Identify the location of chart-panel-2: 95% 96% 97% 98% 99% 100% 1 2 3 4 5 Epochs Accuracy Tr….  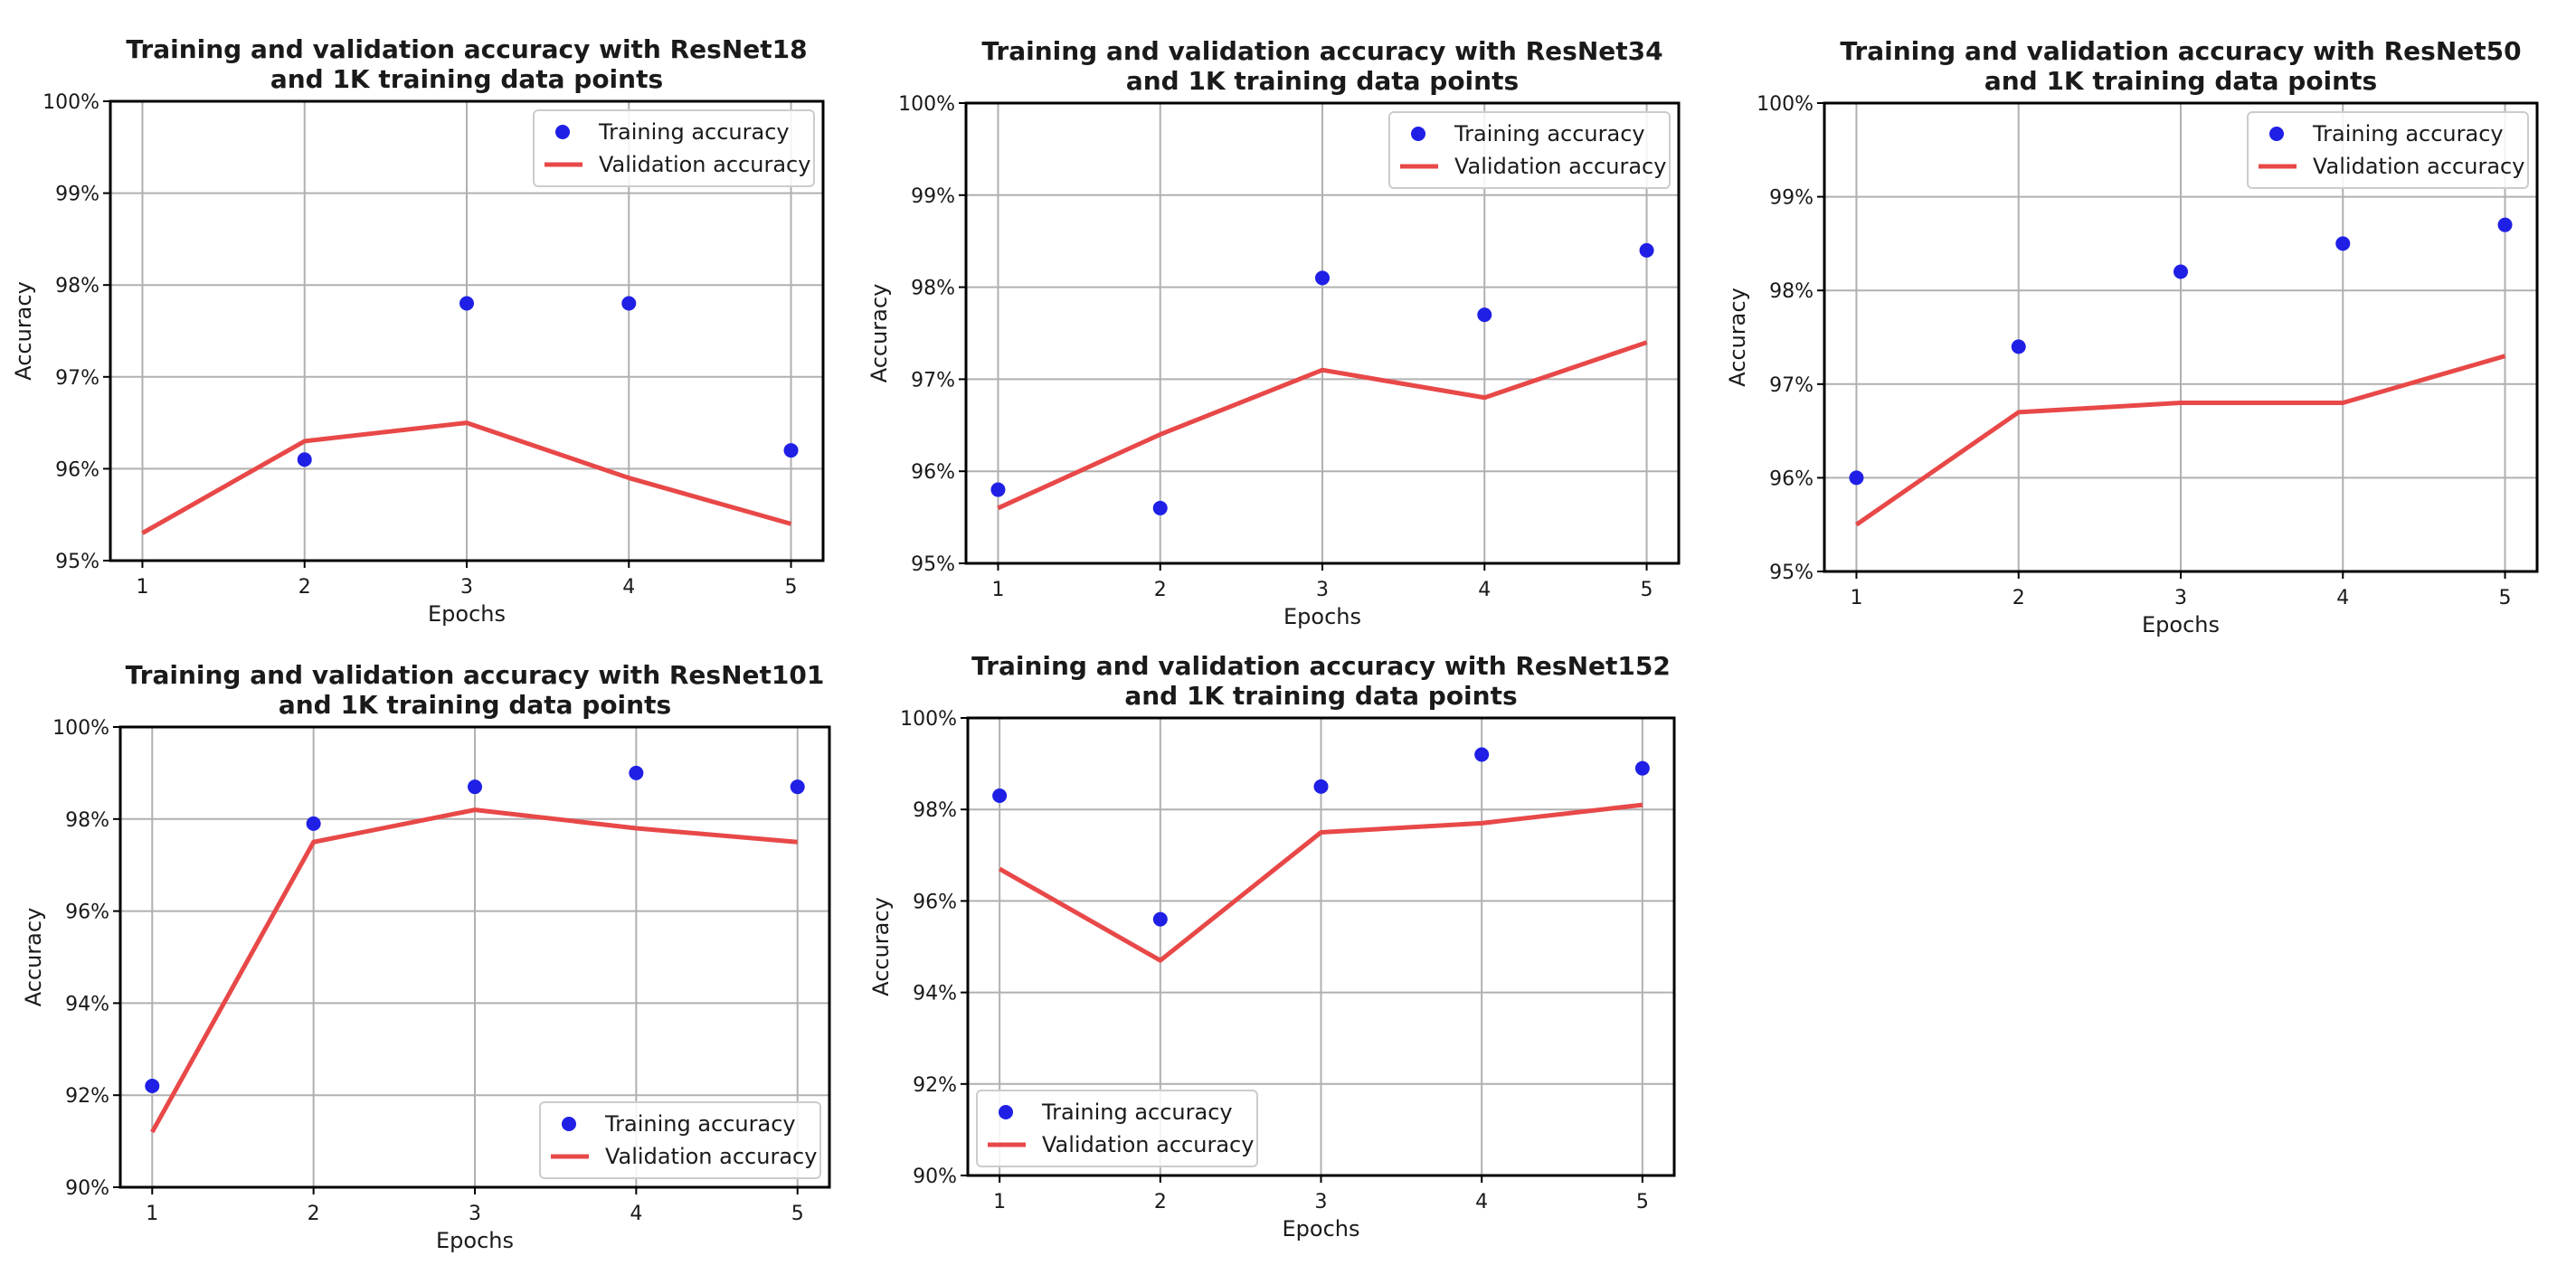
(1274, 332).